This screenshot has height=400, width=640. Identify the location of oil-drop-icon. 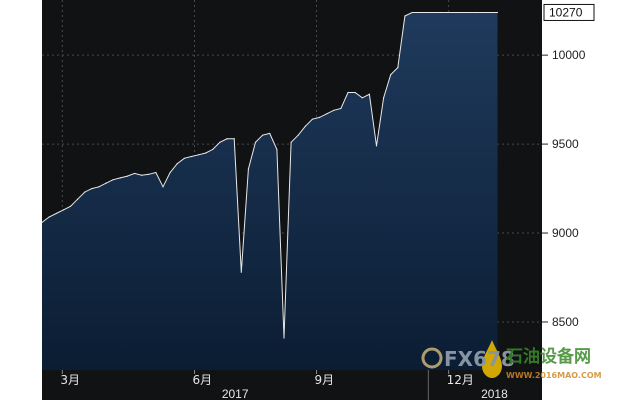
(492, 359).